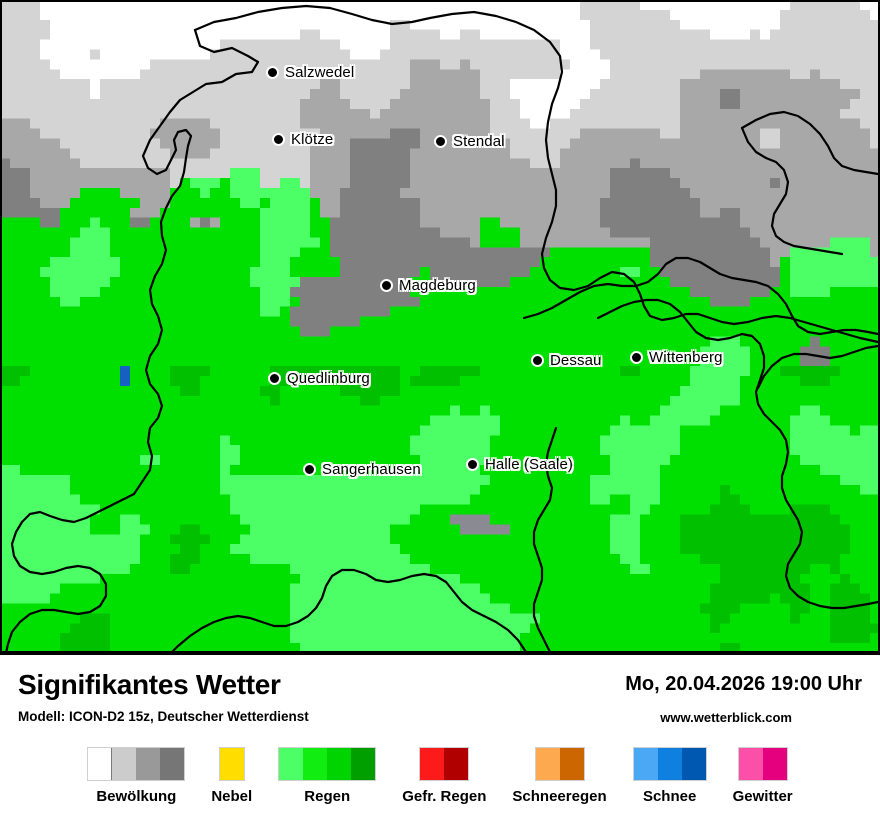  I want to click on city-marker: Wittenberg, so click(676, 357).